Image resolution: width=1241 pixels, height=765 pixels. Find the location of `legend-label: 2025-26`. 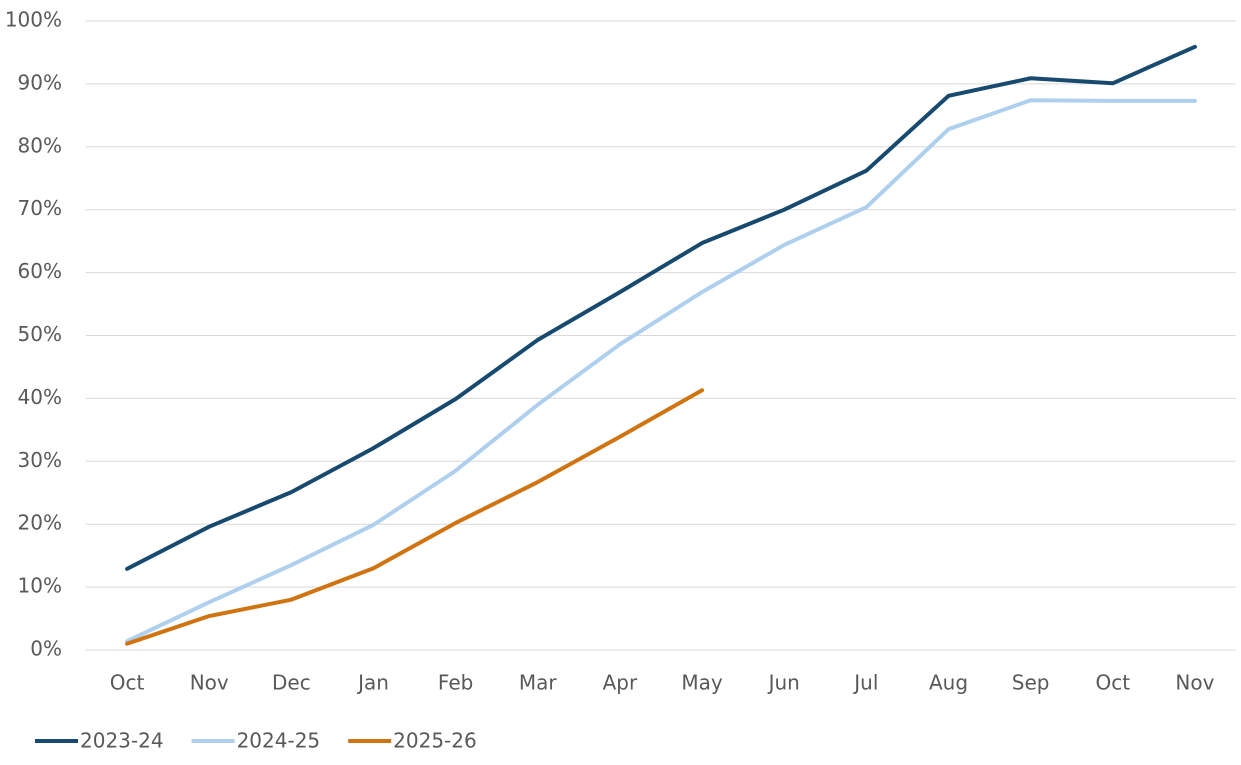

legend-label: 2025-26 is located at coordinates (435, 741).